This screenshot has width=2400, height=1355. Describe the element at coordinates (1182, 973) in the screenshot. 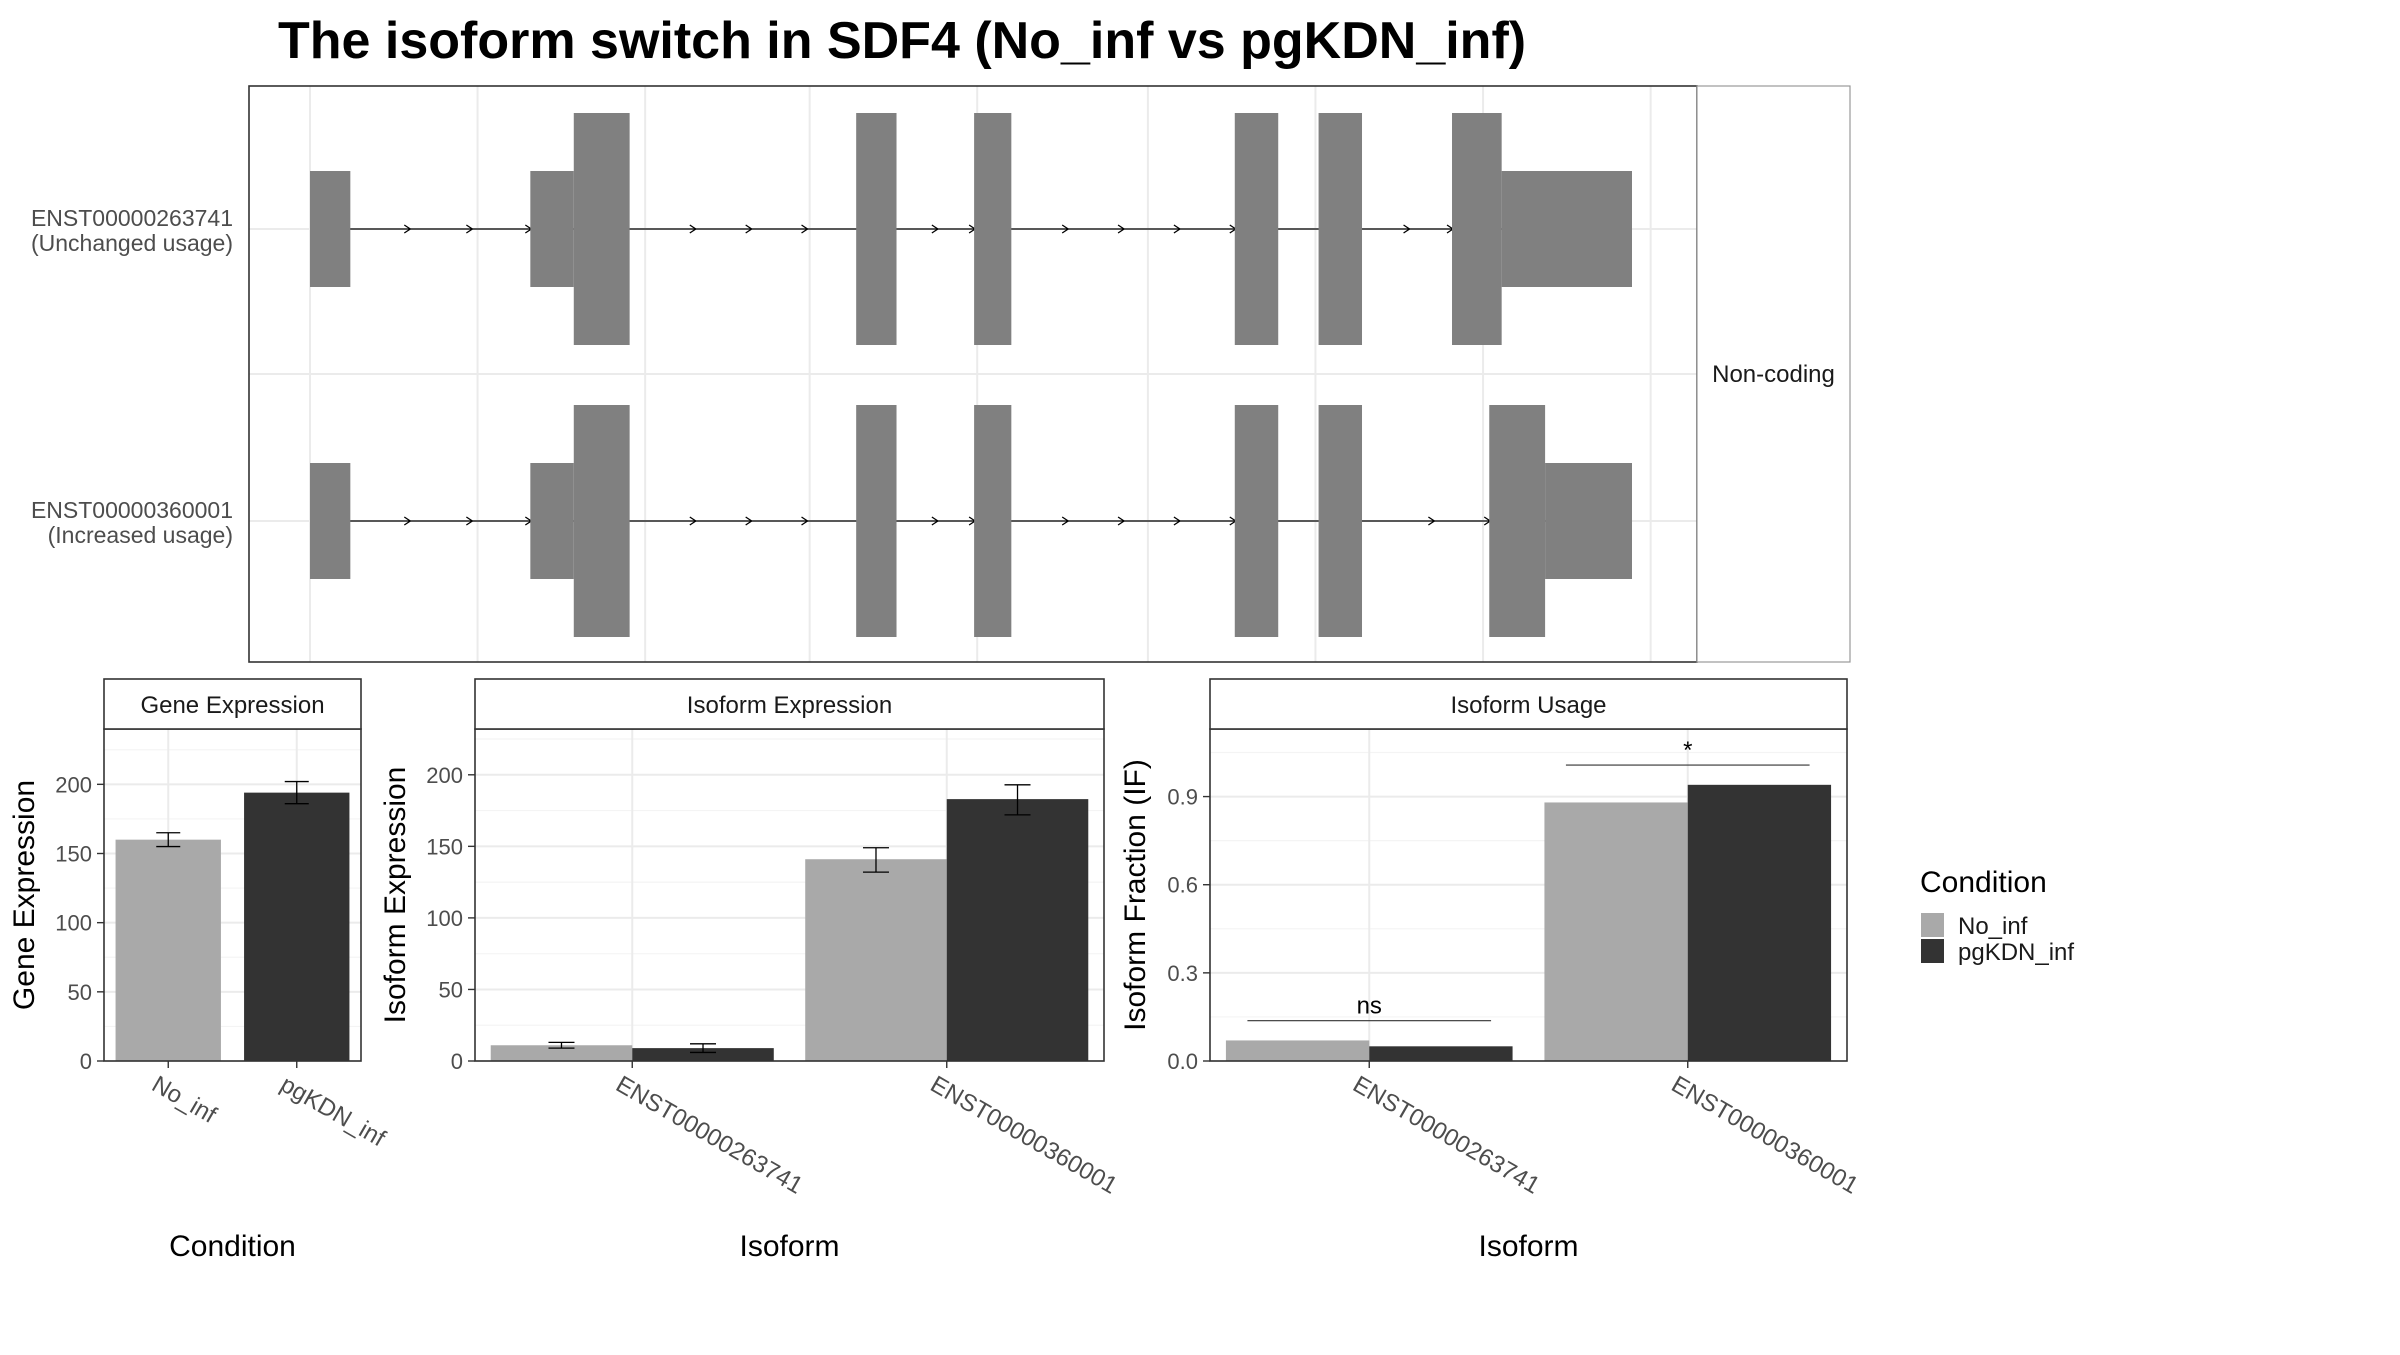

I see `y-tick-label: 0.3` at that location.